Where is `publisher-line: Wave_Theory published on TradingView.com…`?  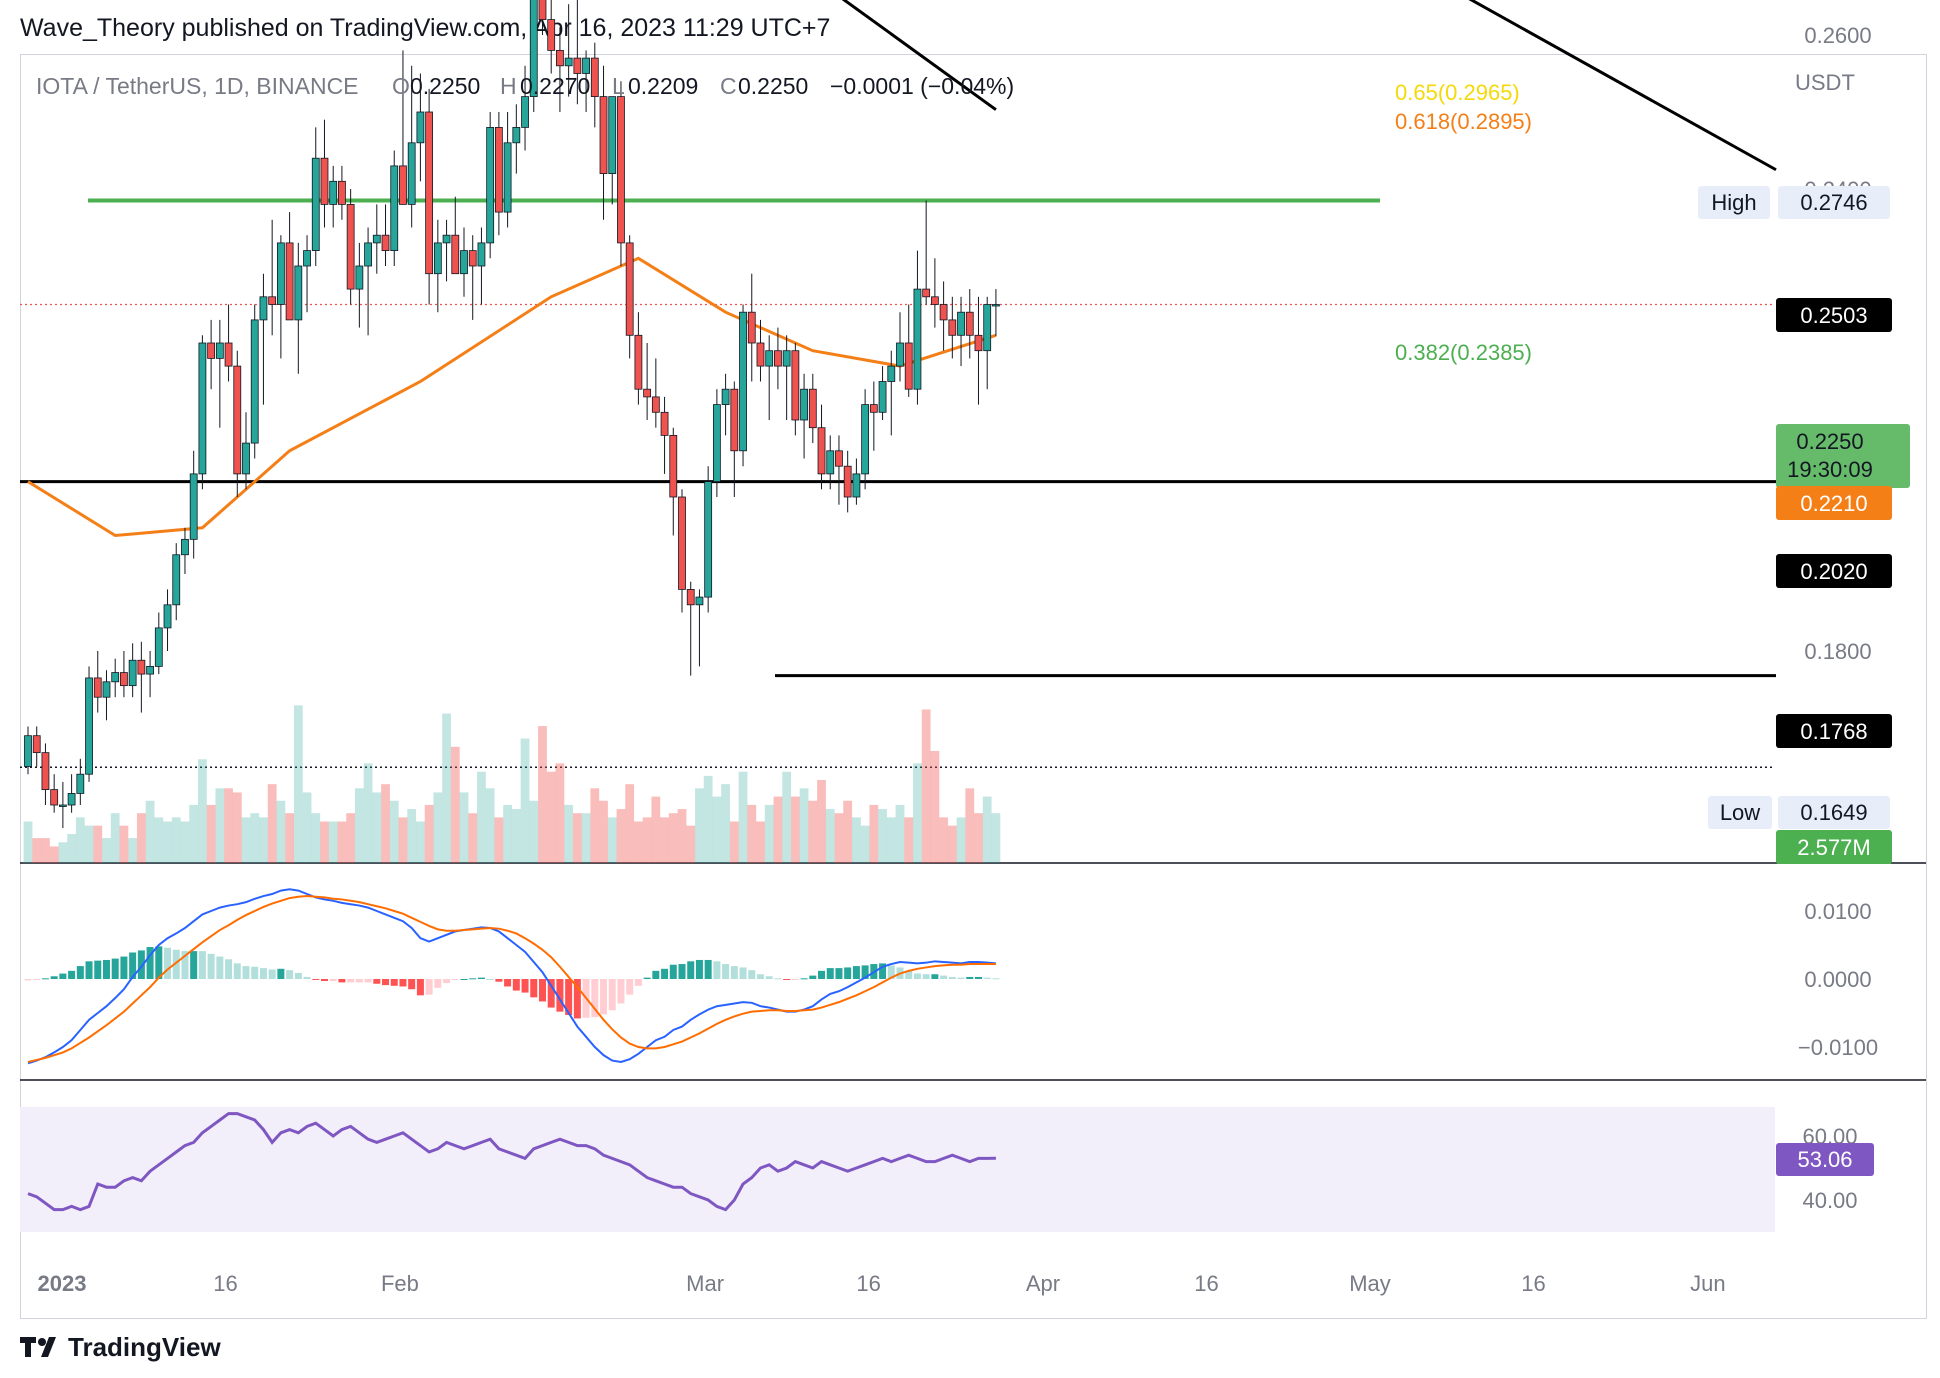
publisher-line: Wave_Theory published on TradingView.com… is located at coordinates (425, 28).